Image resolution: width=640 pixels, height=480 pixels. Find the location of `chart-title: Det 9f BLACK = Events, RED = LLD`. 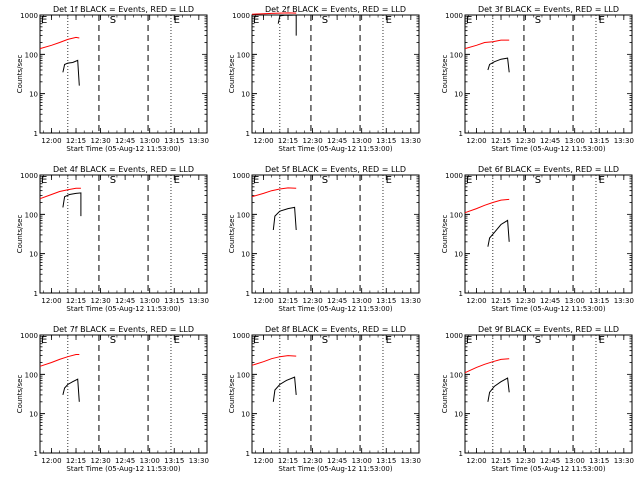

chart-title: Det 9f BLACK = Events, RED = LLD is located at coordinates (548, 329).